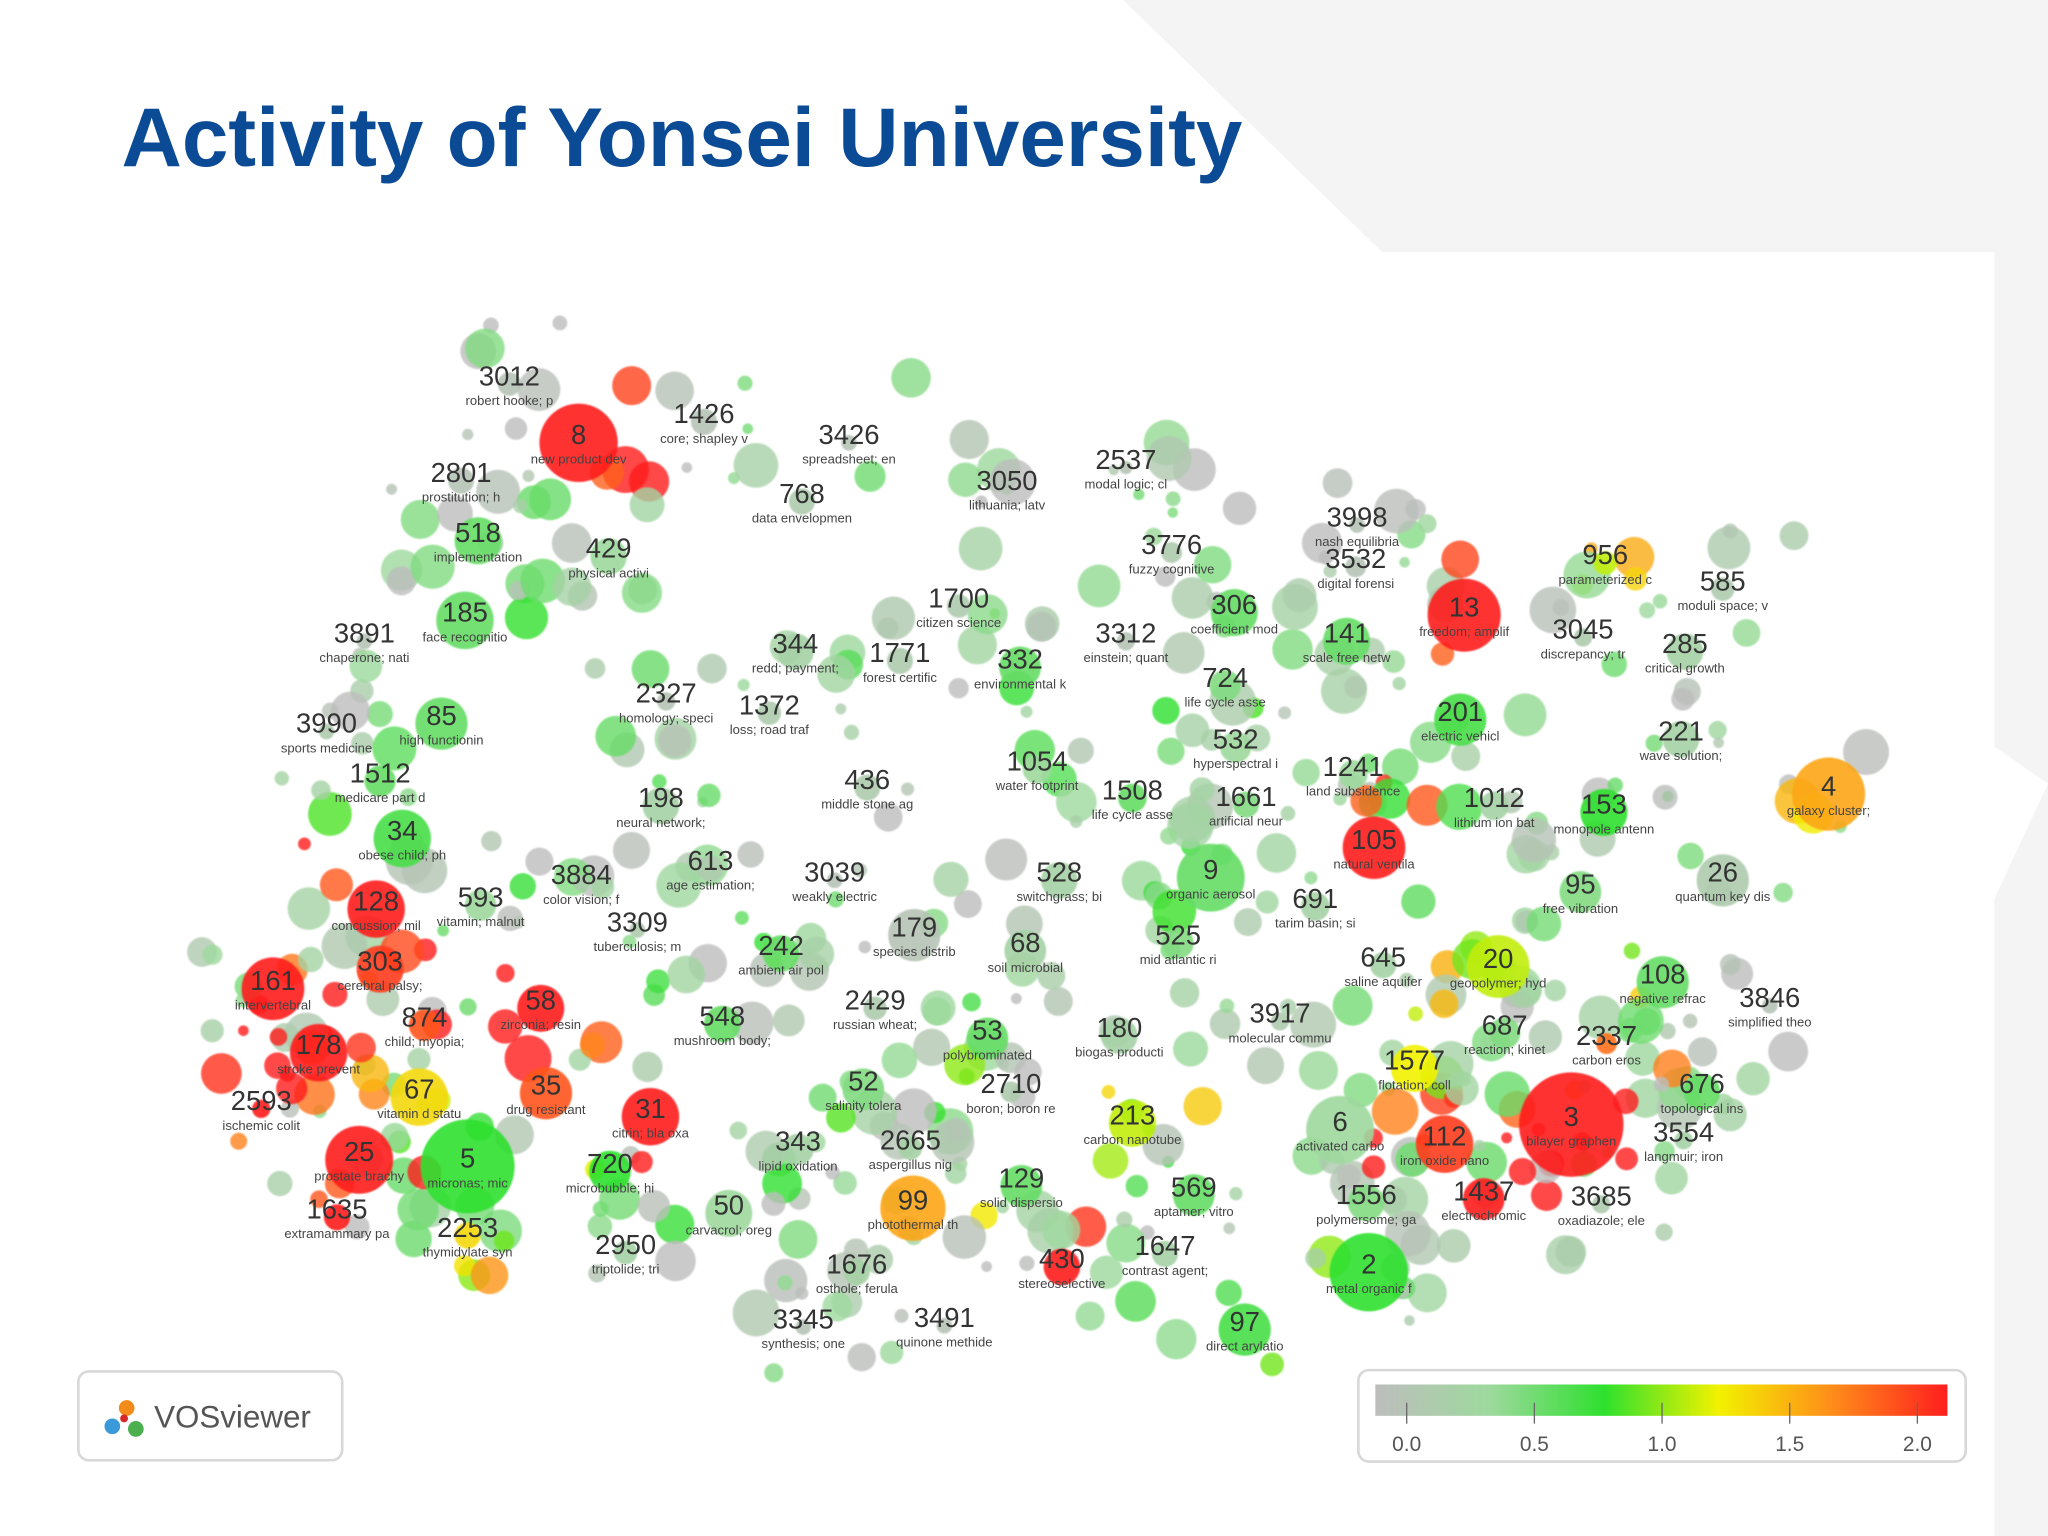 The image size is (2048, 1536). I want to click on node-label: salinity tolera, so click(863, 1105).